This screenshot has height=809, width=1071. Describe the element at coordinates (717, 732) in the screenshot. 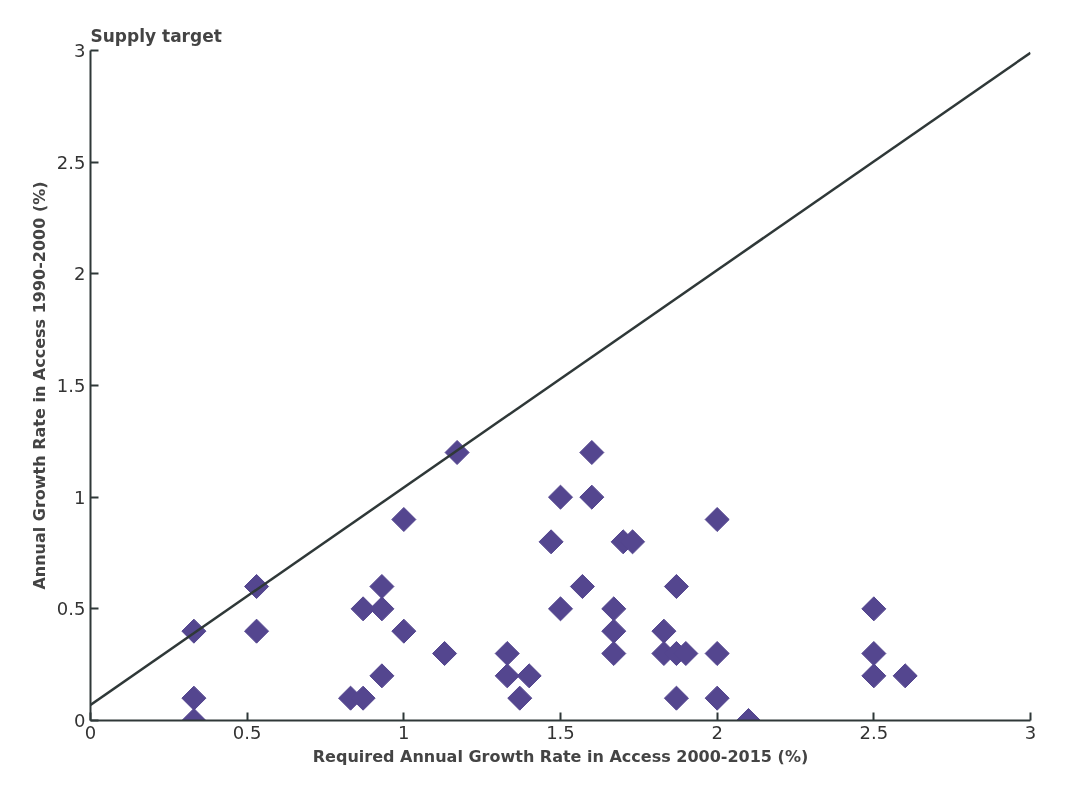

I see `x-tick-label: 2` at that location.